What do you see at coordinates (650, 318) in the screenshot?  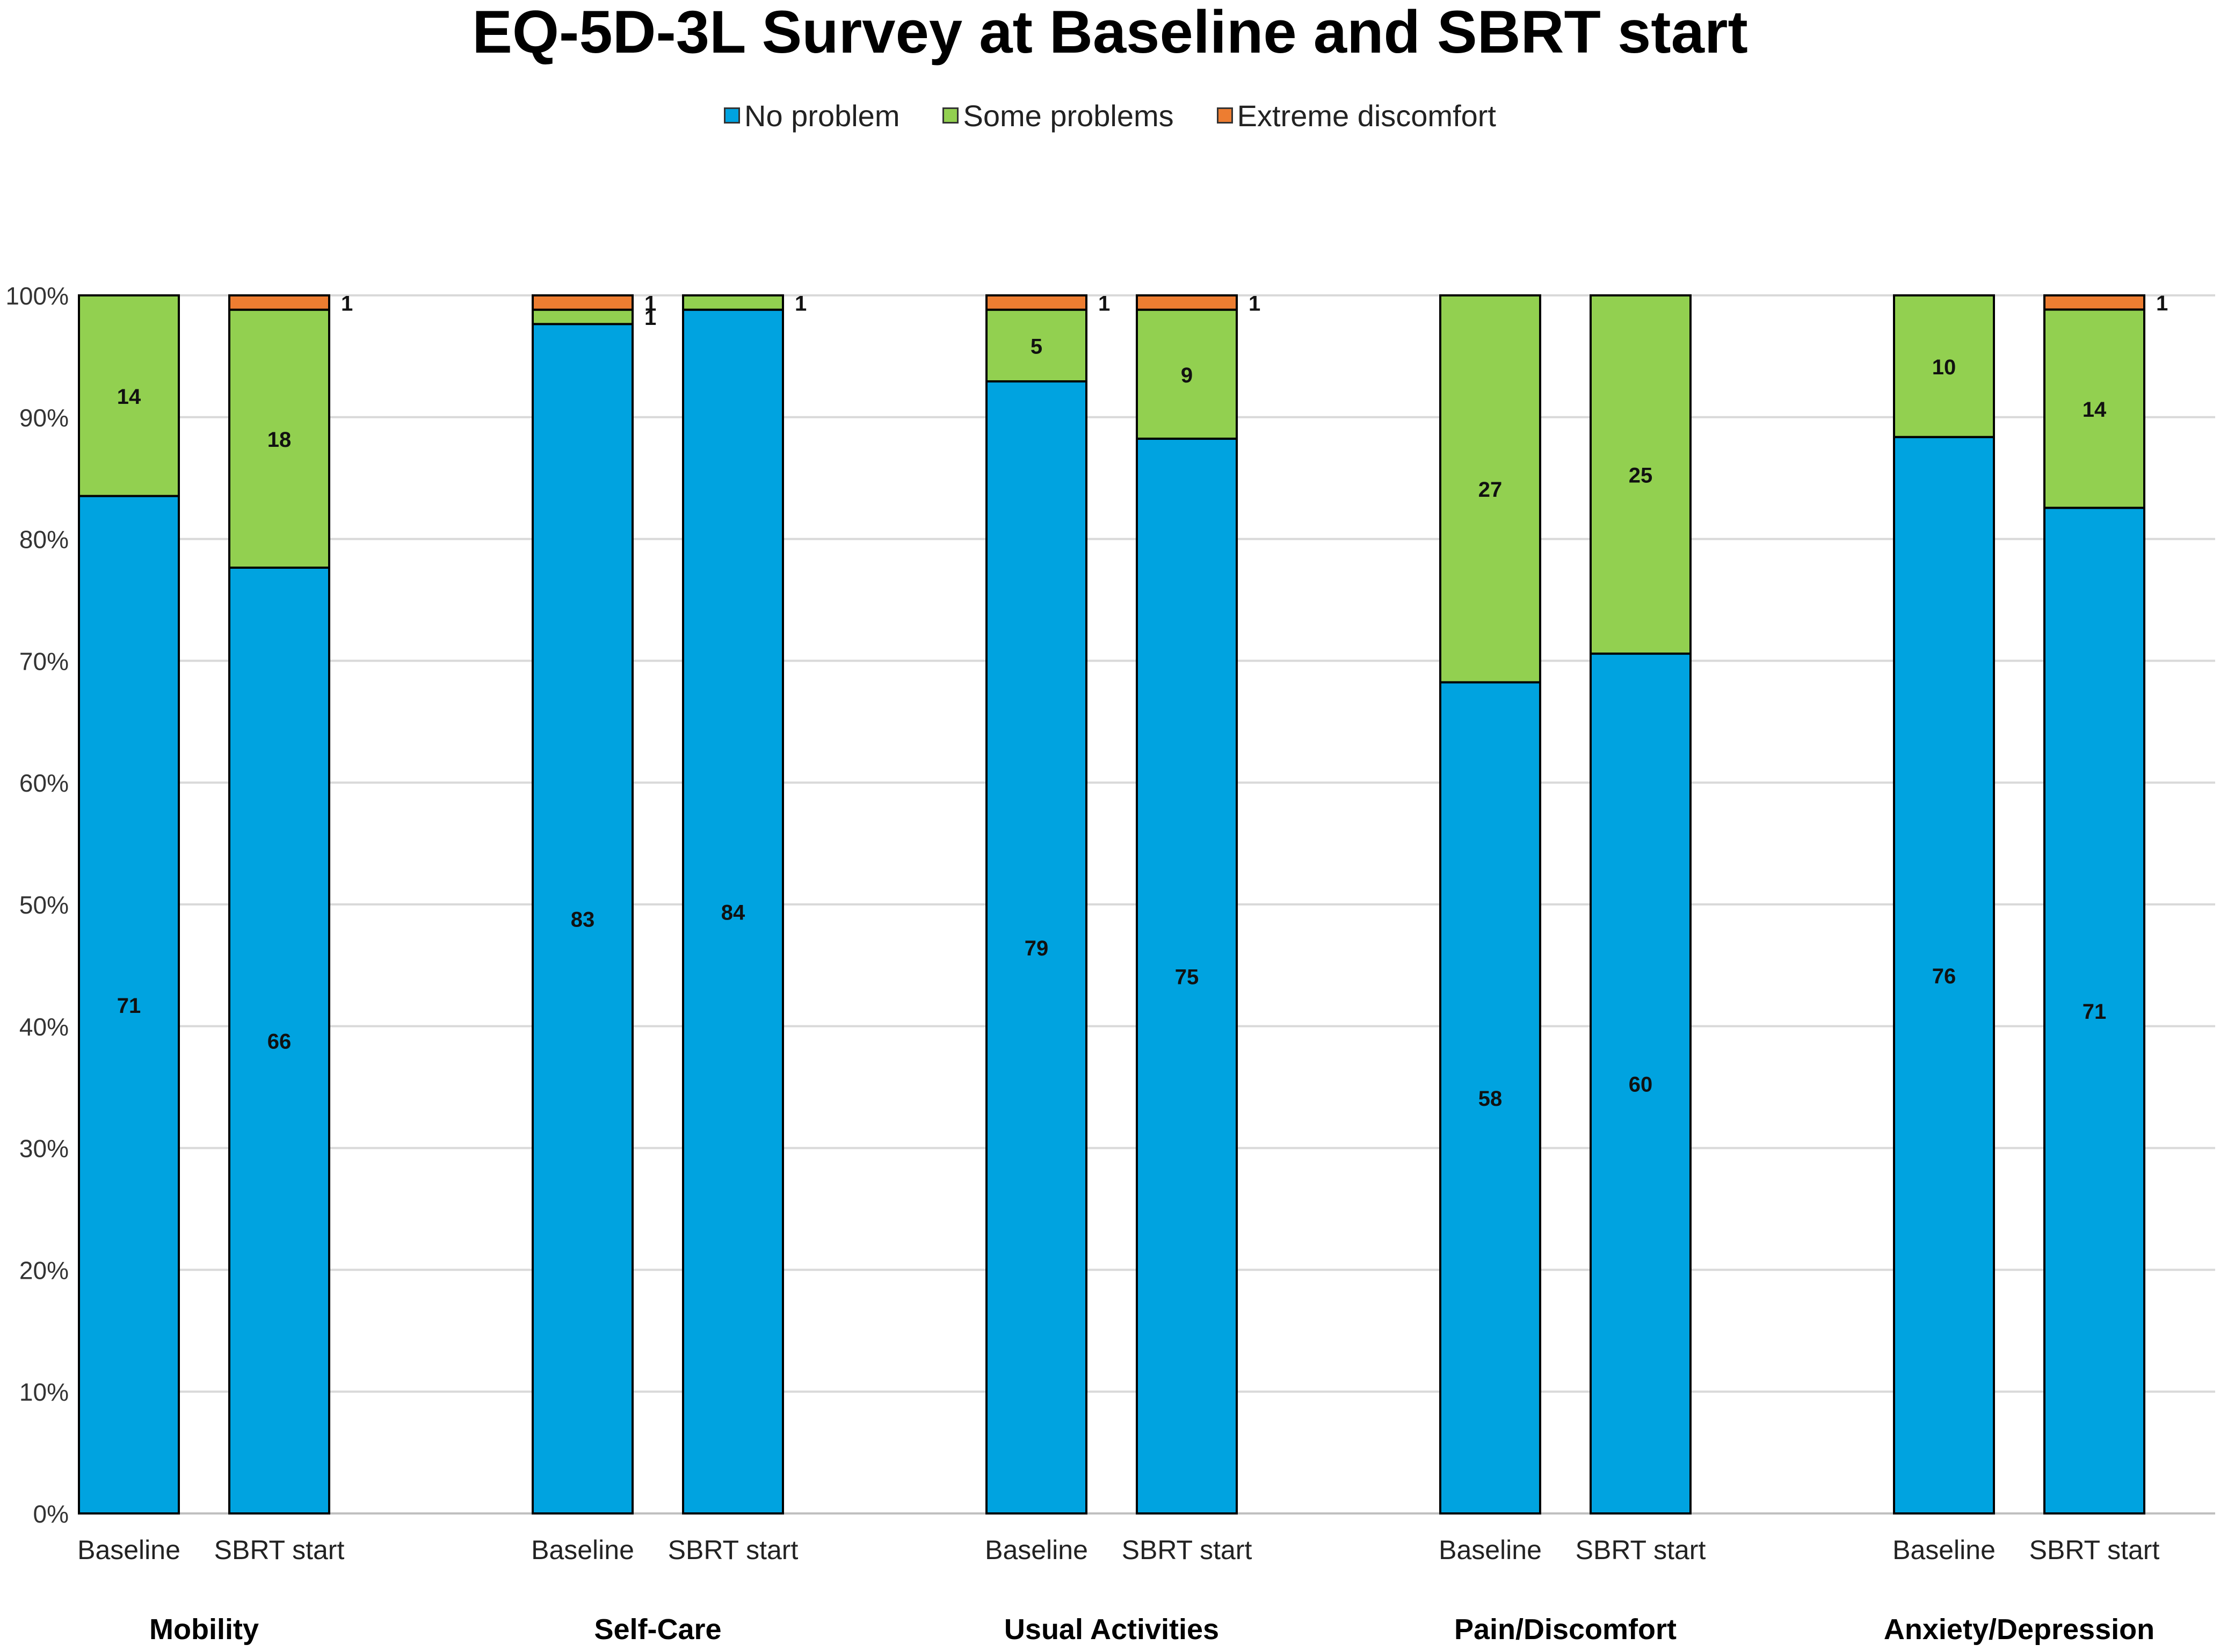 I see `data-label-self-care-baseline-some-problems: 1` at bounding box center [650, 318].